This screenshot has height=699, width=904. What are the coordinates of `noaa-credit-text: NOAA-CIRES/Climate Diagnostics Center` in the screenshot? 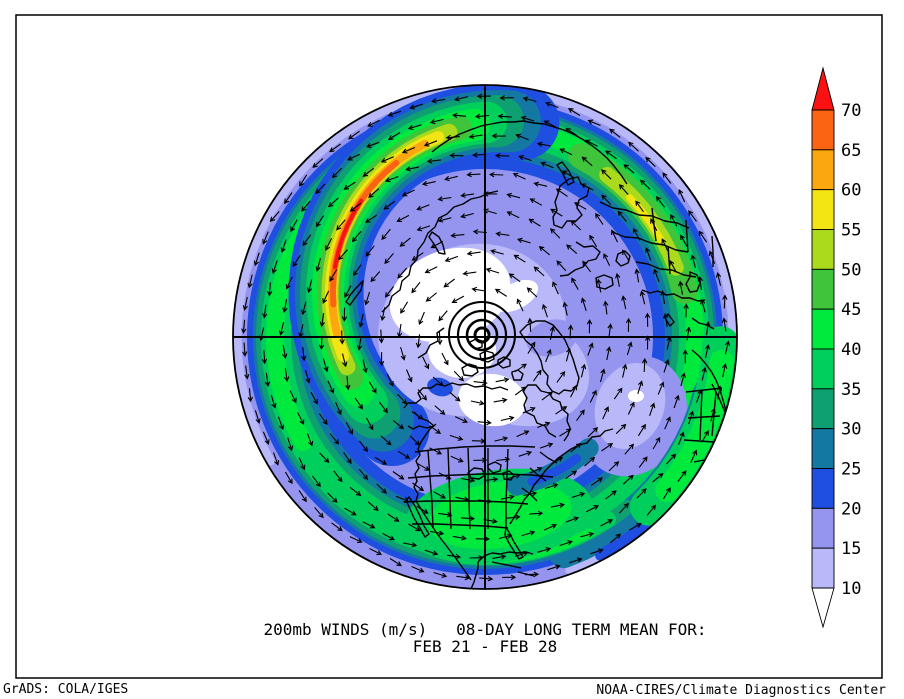 It's located at (741, 690).